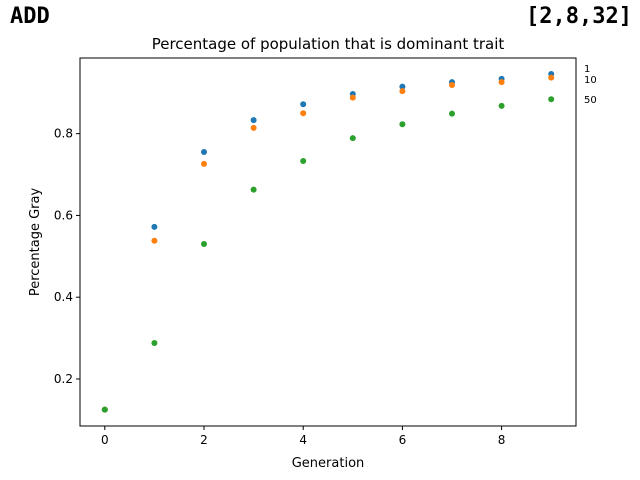  I want to click on x-tick-label: 6, so click(403, 440).